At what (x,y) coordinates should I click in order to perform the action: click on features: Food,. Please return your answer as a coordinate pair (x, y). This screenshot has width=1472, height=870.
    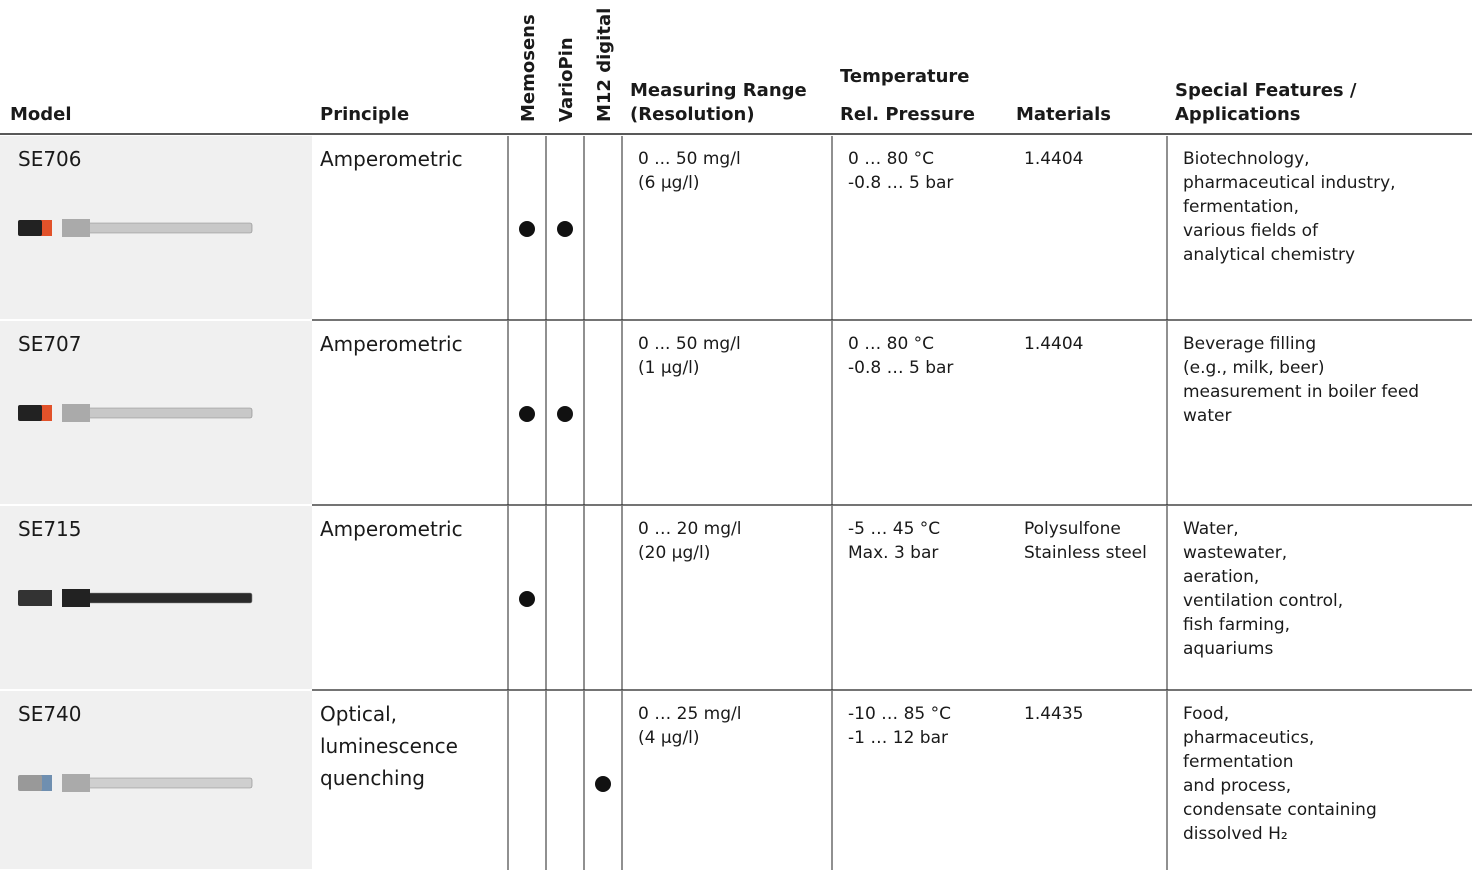
    Looking at the image, I should click on (1206, 714).